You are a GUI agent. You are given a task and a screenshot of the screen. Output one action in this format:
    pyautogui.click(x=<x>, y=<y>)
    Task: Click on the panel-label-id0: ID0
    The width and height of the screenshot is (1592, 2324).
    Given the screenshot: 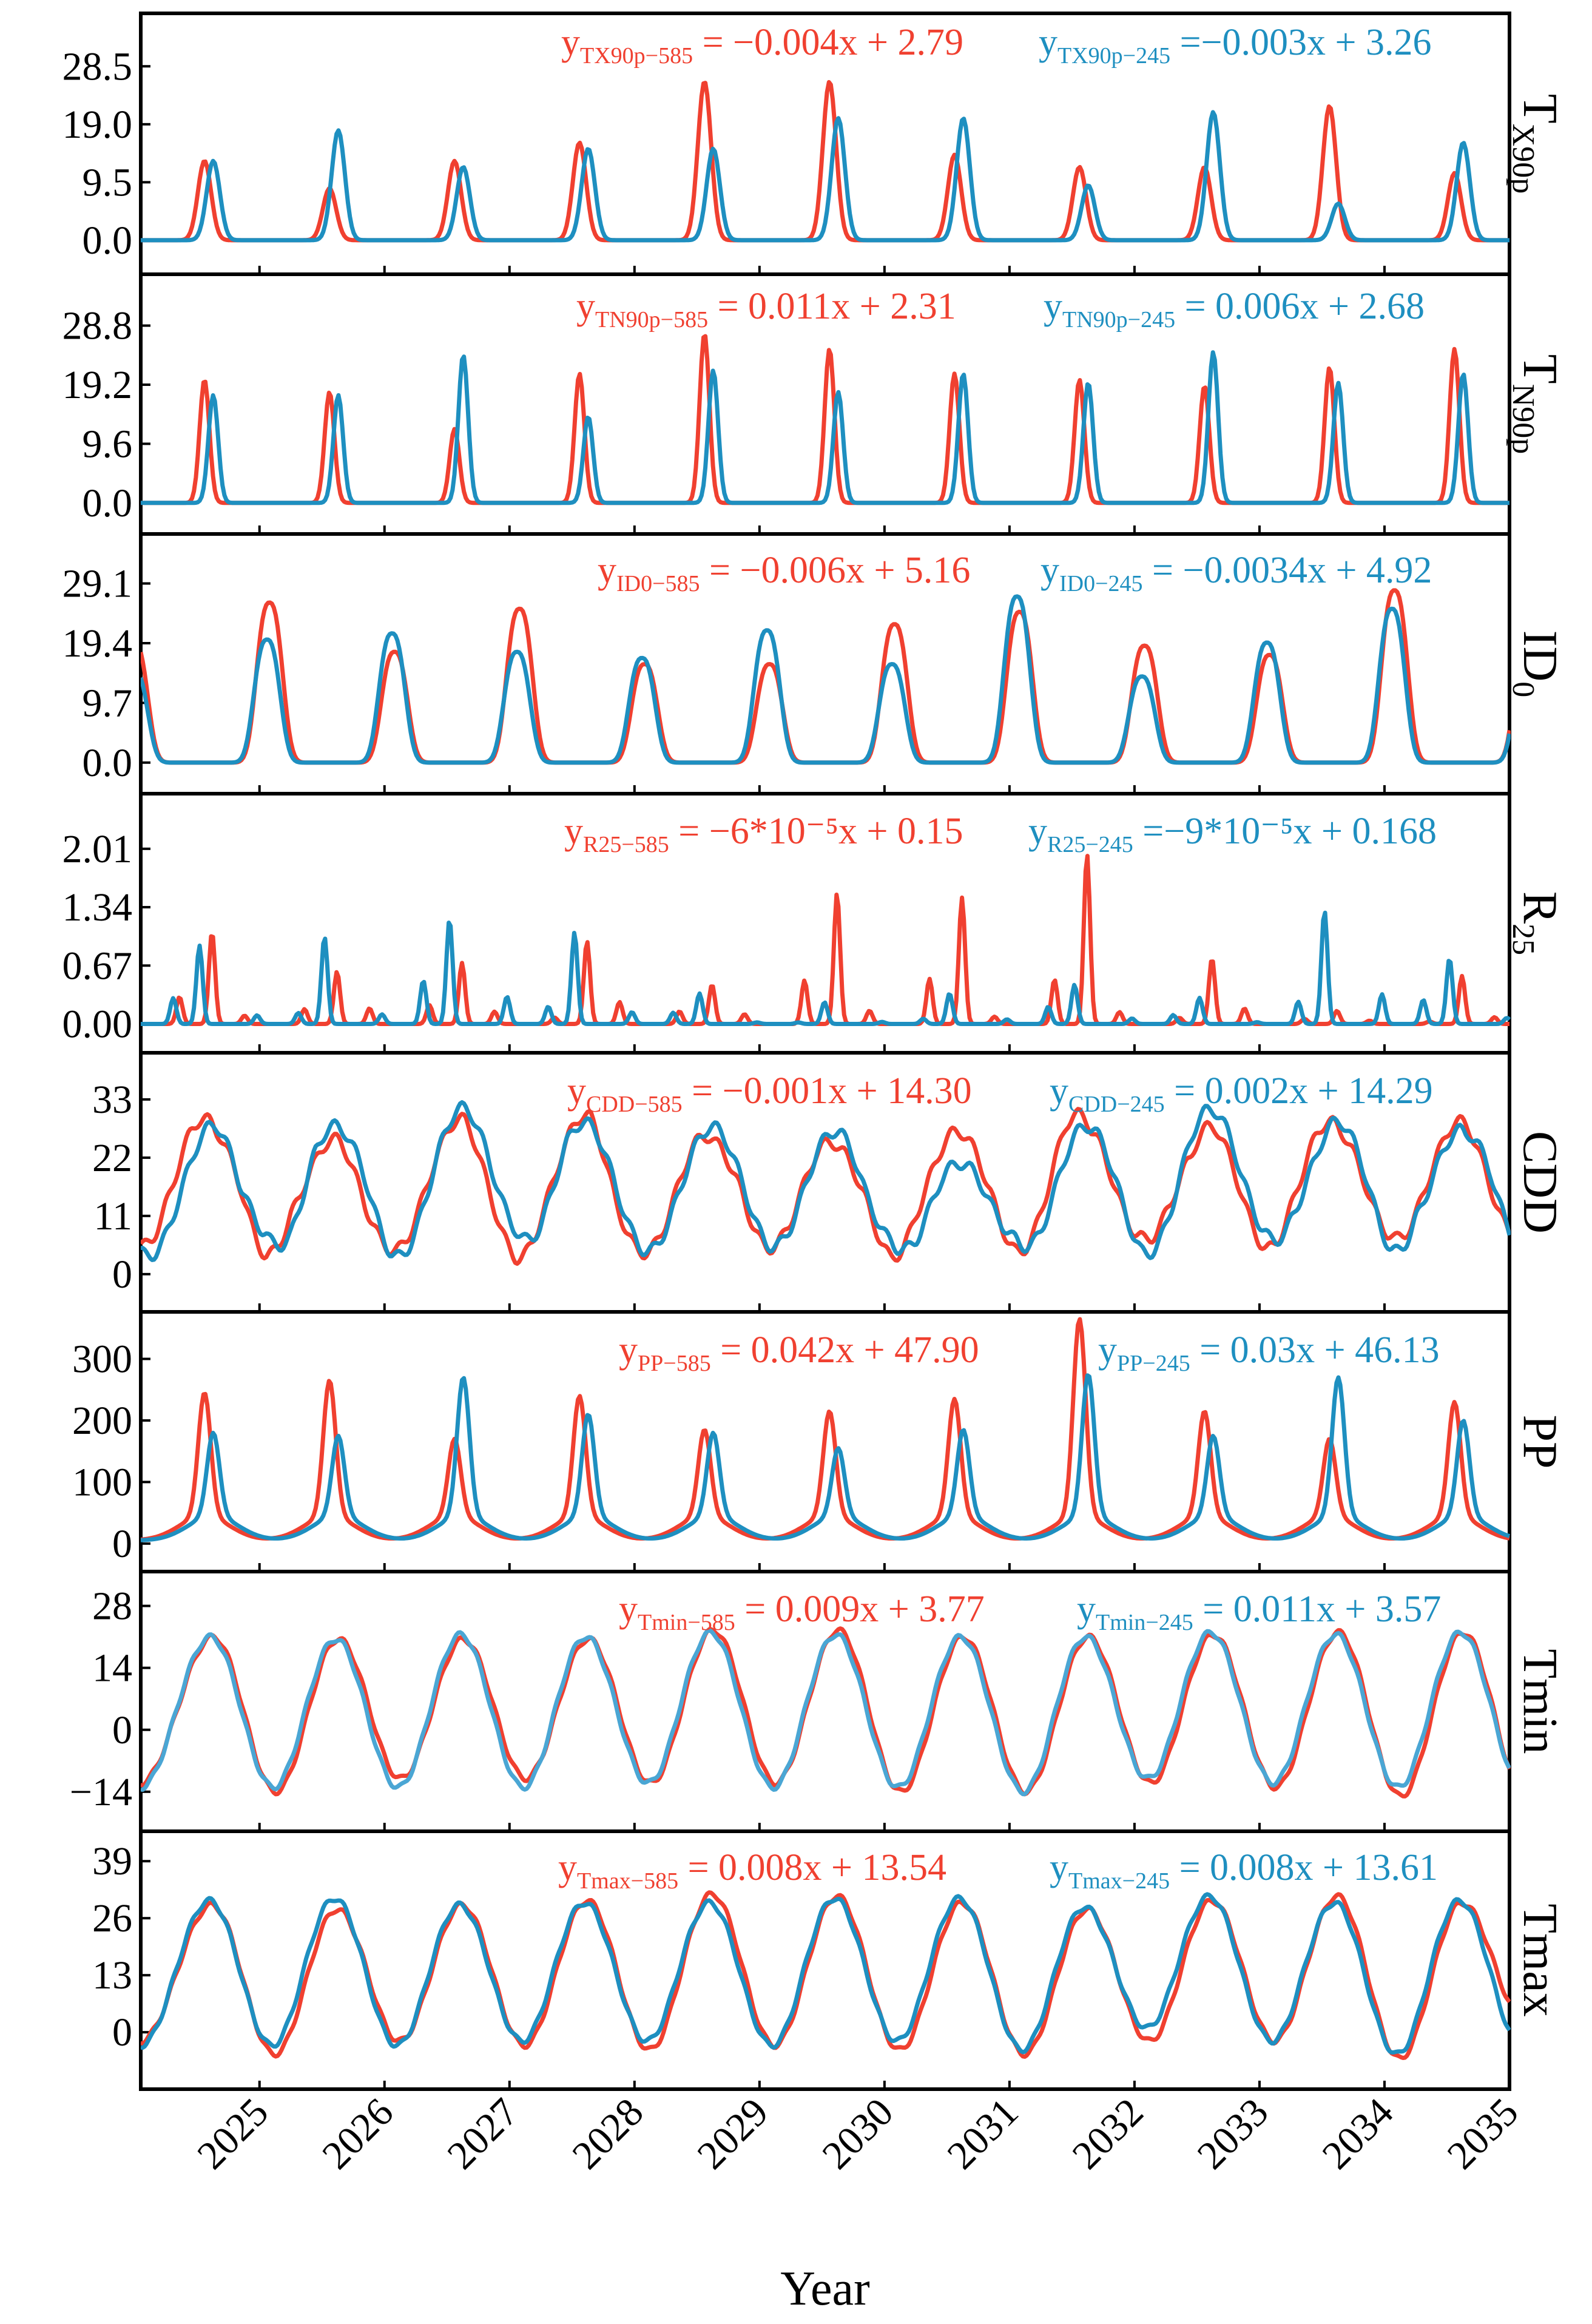 What is the action you would take?
    pyautogui.click(x=1536, y=663)
    